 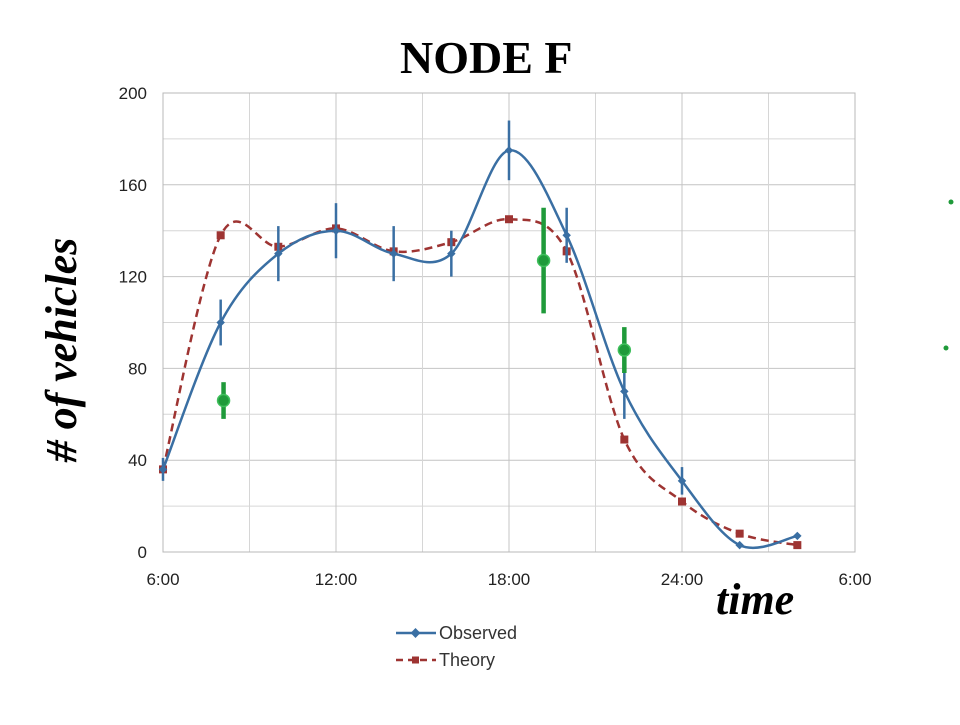 I want to click on y-tick-label: 40, so click(x=137, y=460).